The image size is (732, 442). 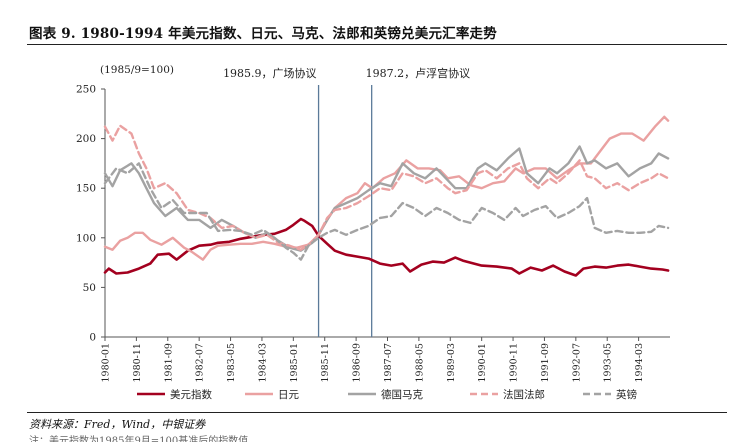 What do you see at coordinates (386, 247) in the screenshot?
I see `series-line` at bounding box center [386, 247].